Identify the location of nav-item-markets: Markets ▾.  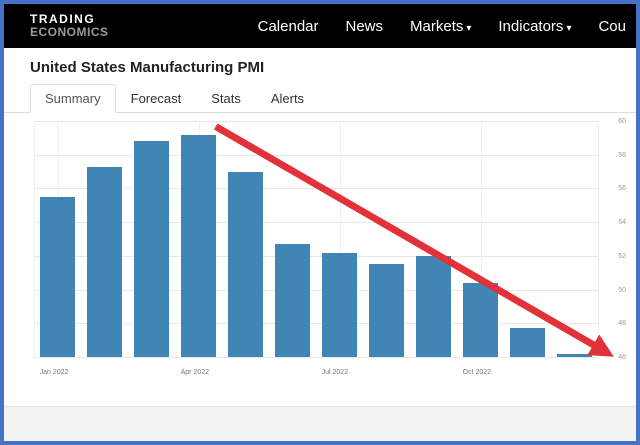
(441, 26).